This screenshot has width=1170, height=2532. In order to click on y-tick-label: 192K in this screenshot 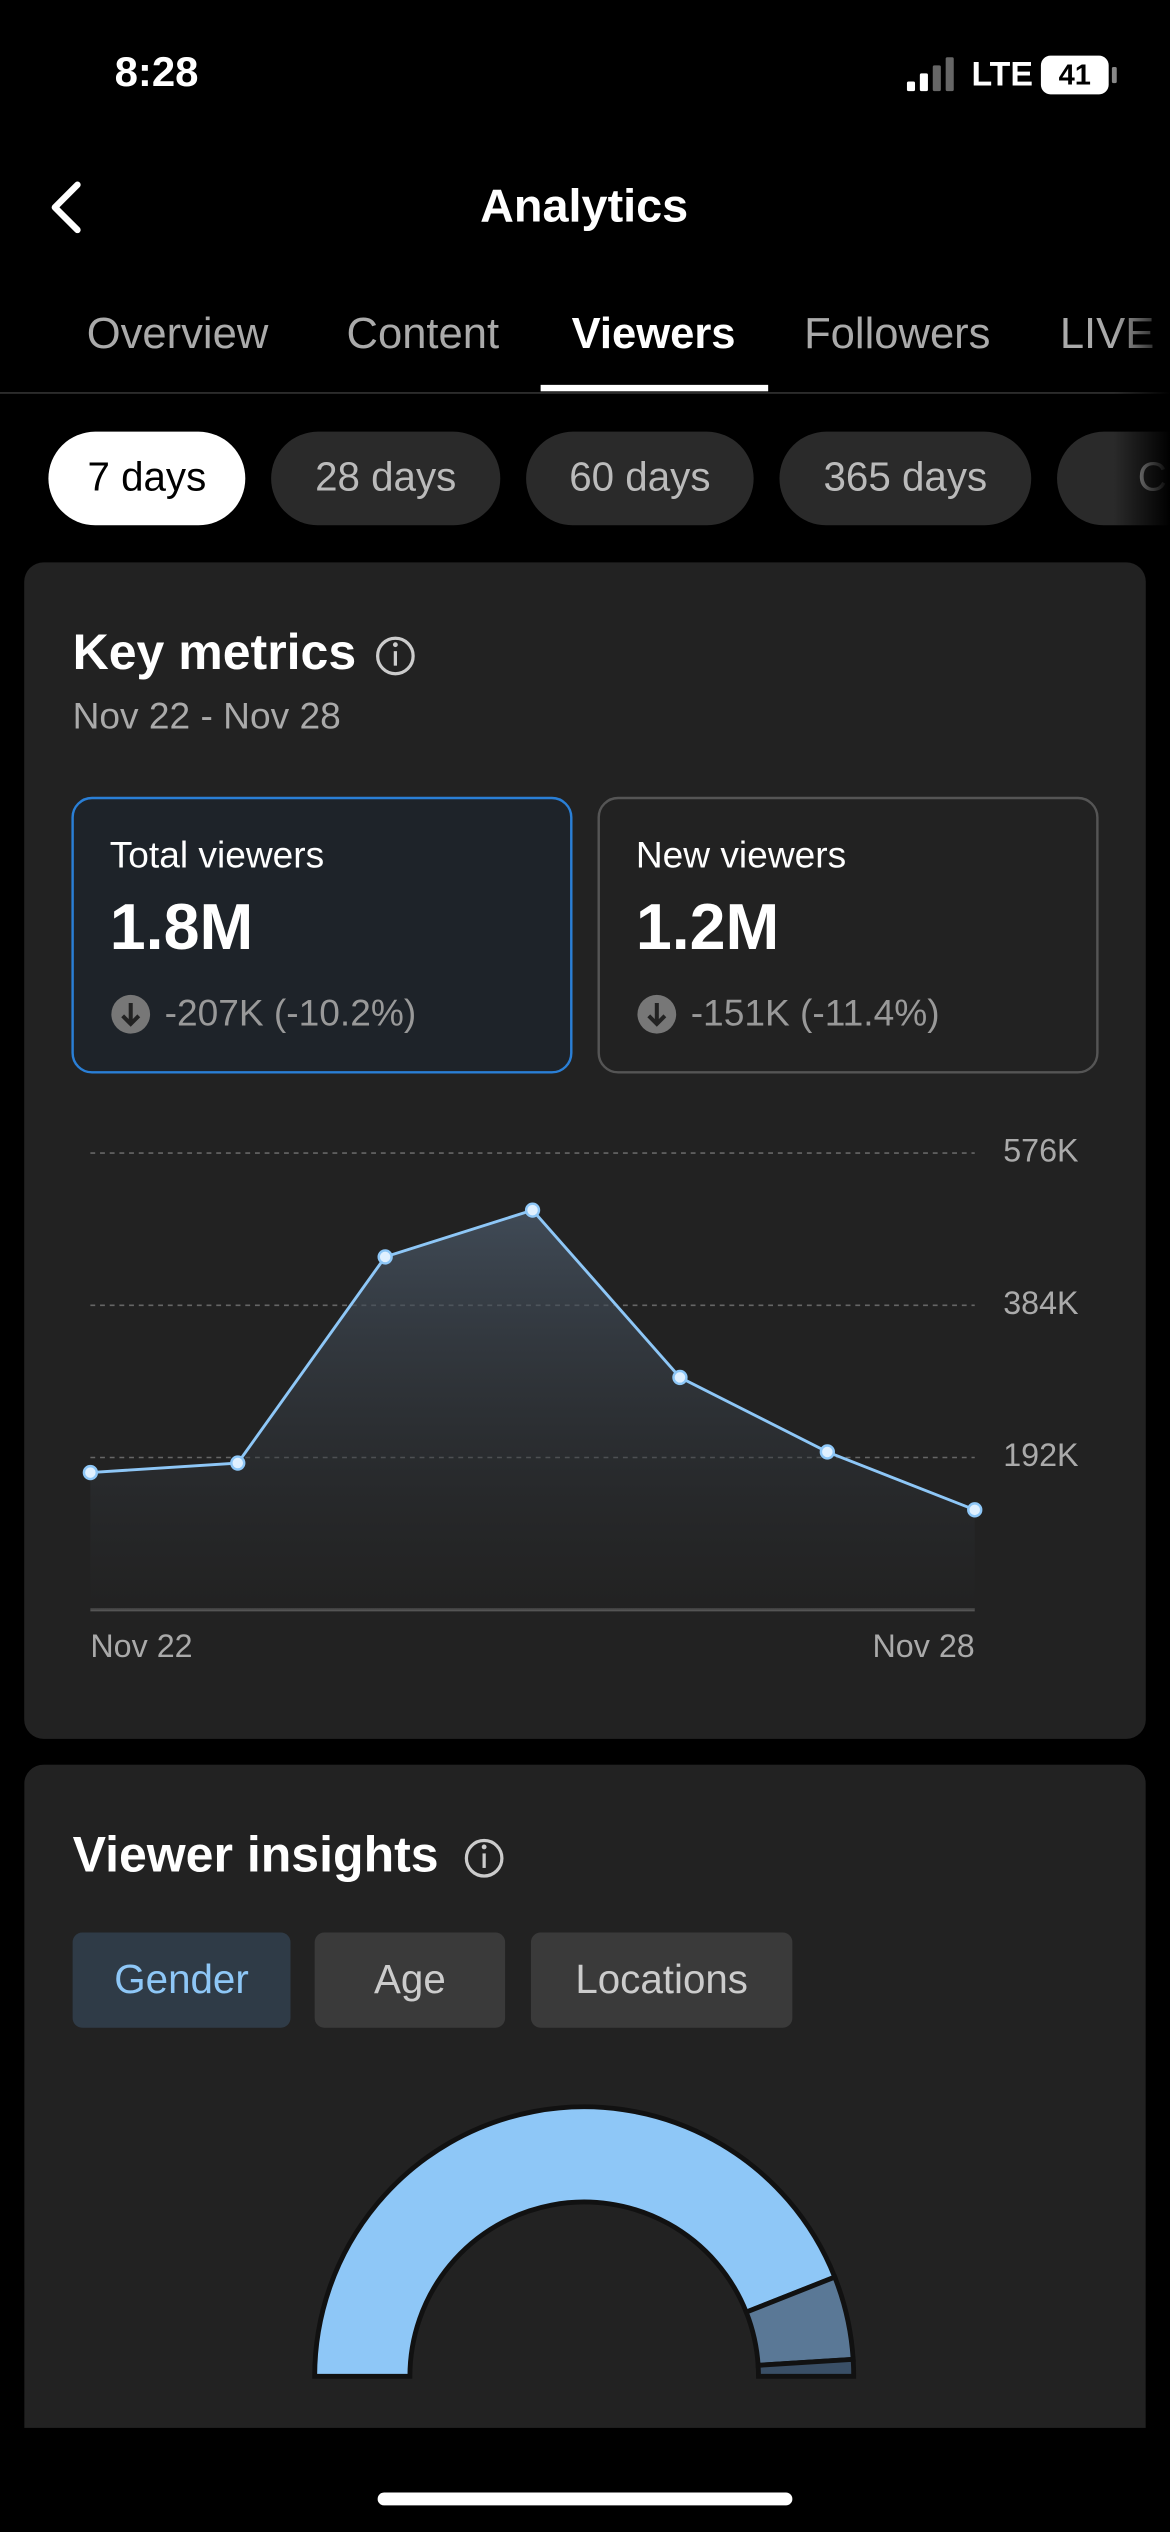, I will do `click(1041, 1455)`.